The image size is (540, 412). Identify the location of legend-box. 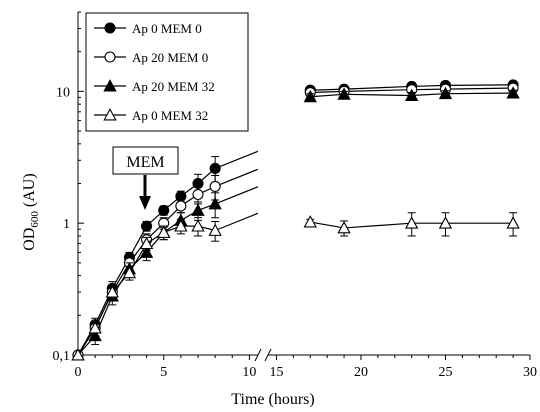
(167, 72).